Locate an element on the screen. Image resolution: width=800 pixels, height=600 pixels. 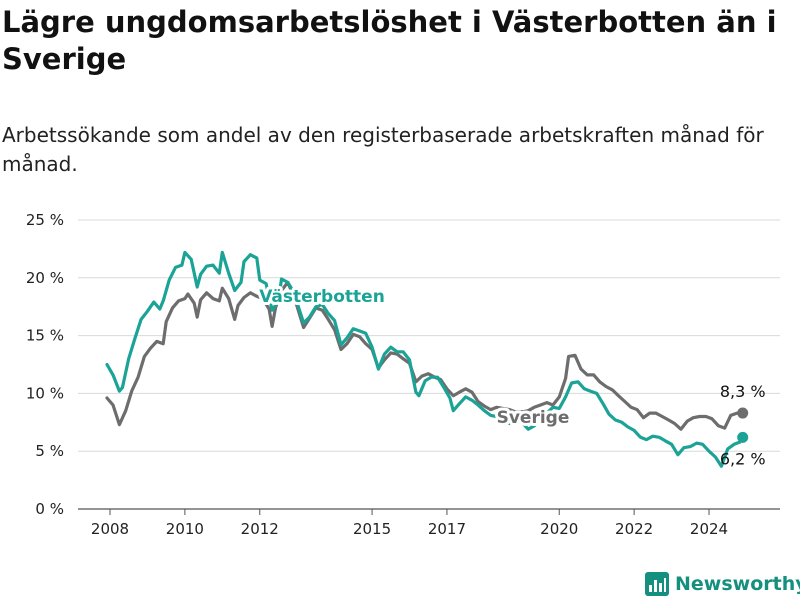
logo-text: Newsworthy is located at coordinates (737, 584).